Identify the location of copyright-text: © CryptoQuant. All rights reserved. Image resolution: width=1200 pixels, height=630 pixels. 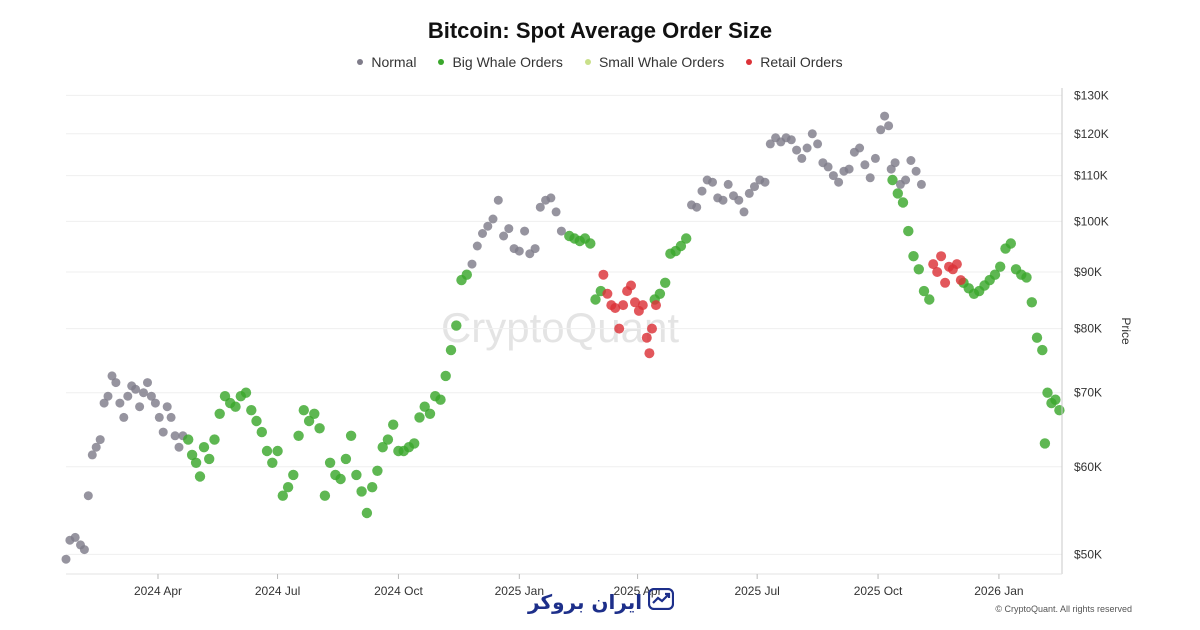
(1063, 609).